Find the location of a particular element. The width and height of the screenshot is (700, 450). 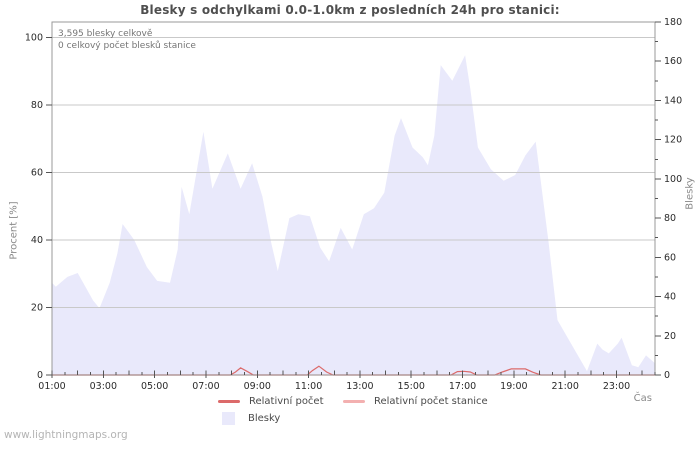

blesky-area-swatch is located at coordinates (228, 418).